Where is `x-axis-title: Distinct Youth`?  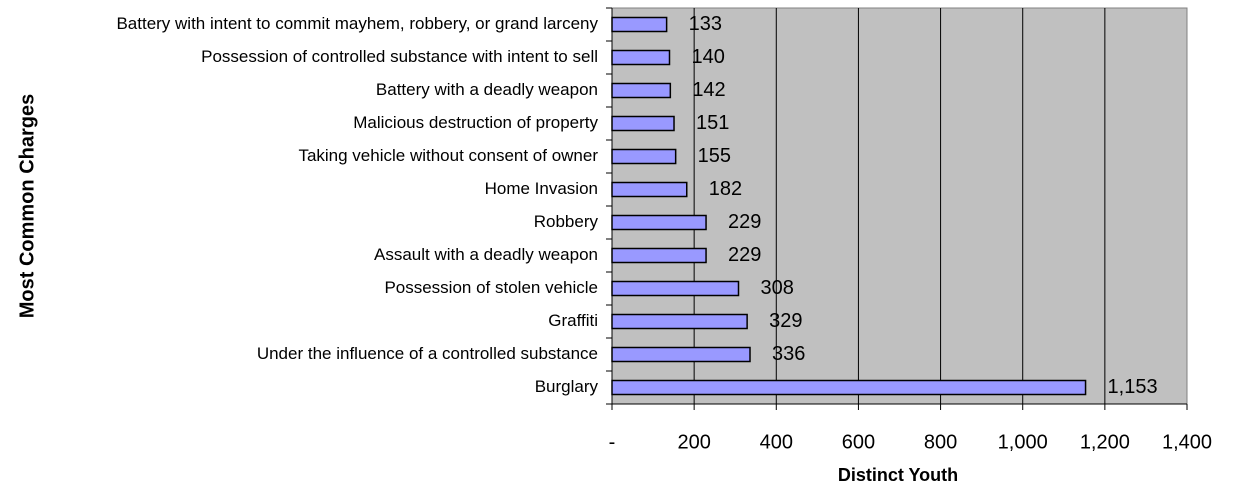
x-axis-title: Distinct Youth is located at coordinates (898, 475).